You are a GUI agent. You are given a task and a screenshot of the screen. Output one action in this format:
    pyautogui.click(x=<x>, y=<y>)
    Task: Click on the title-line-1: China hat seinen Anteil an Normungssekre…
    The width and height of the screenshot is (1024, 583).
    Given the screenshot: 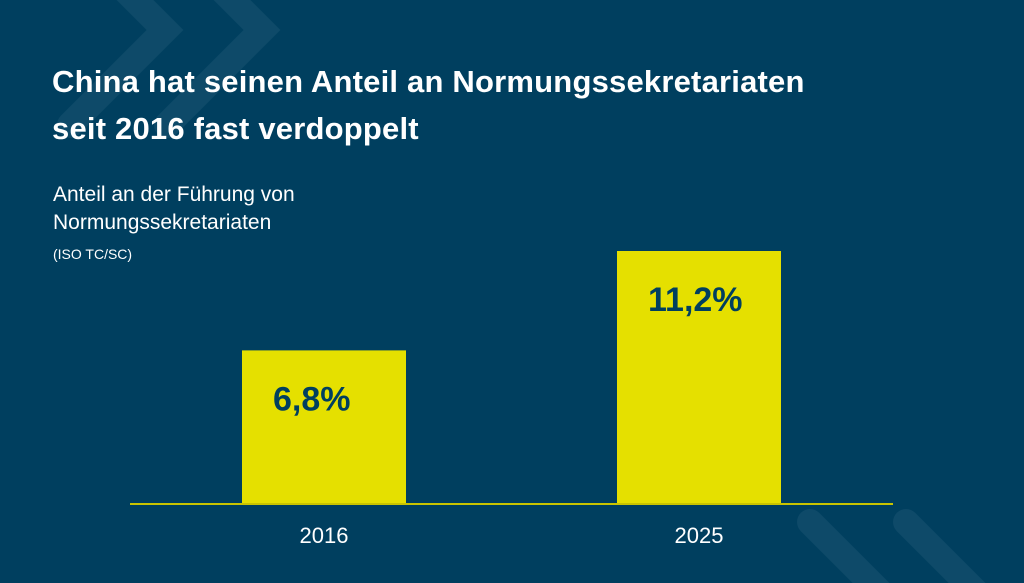 What is the action you would take?
    pyautogui.click(x=428, y=81)
    